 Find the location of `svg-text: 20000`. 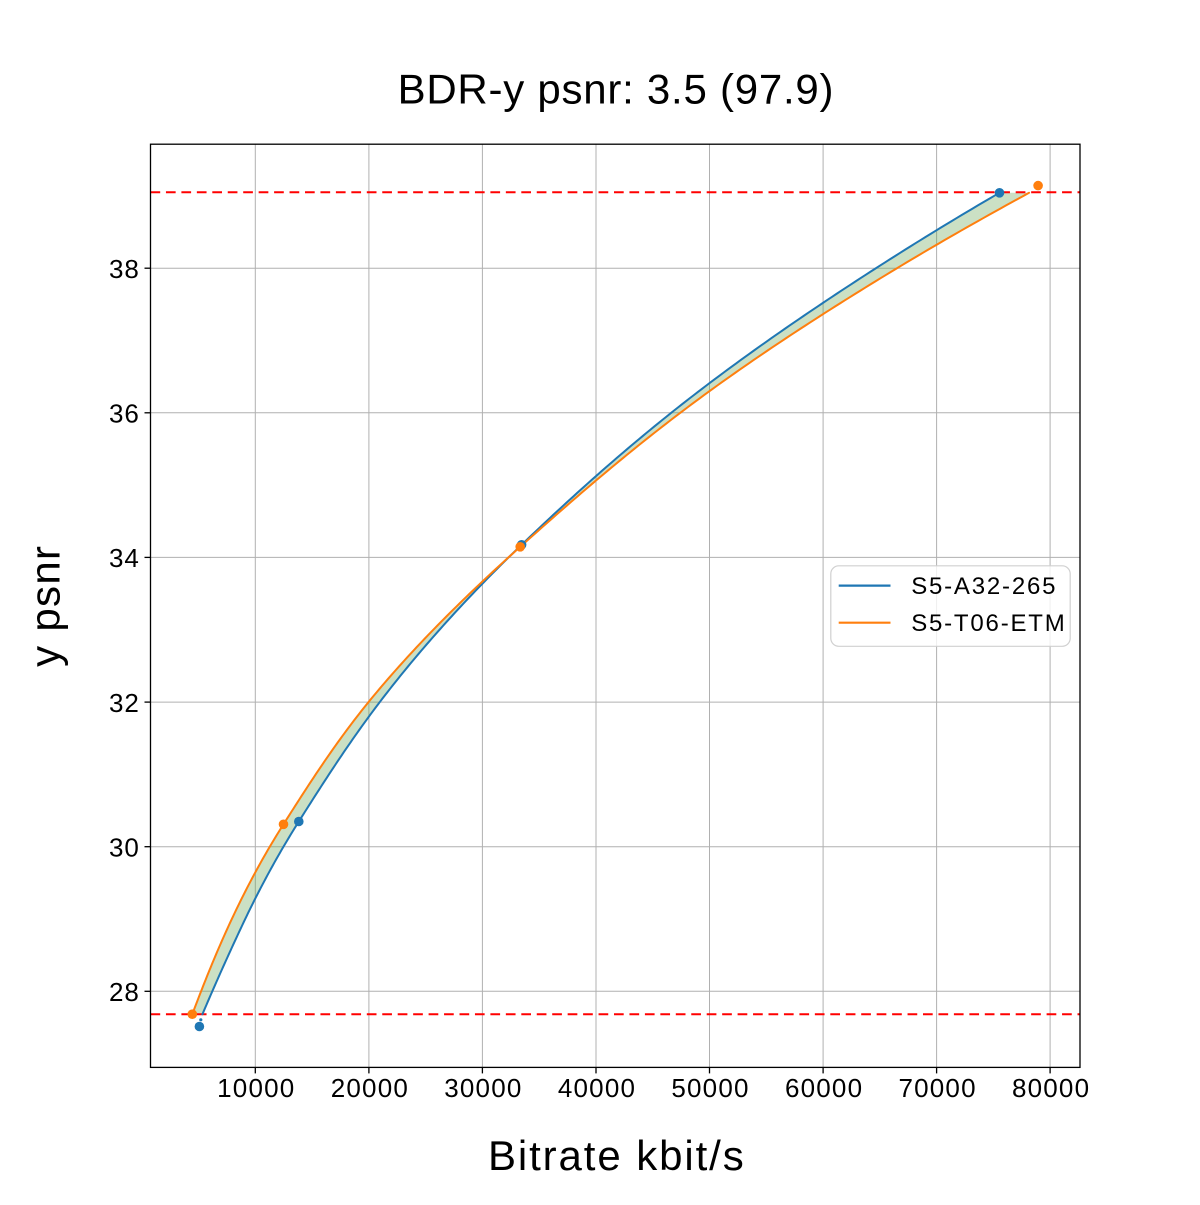

svg-text: 20000 is located at coordinates (370, 1088).